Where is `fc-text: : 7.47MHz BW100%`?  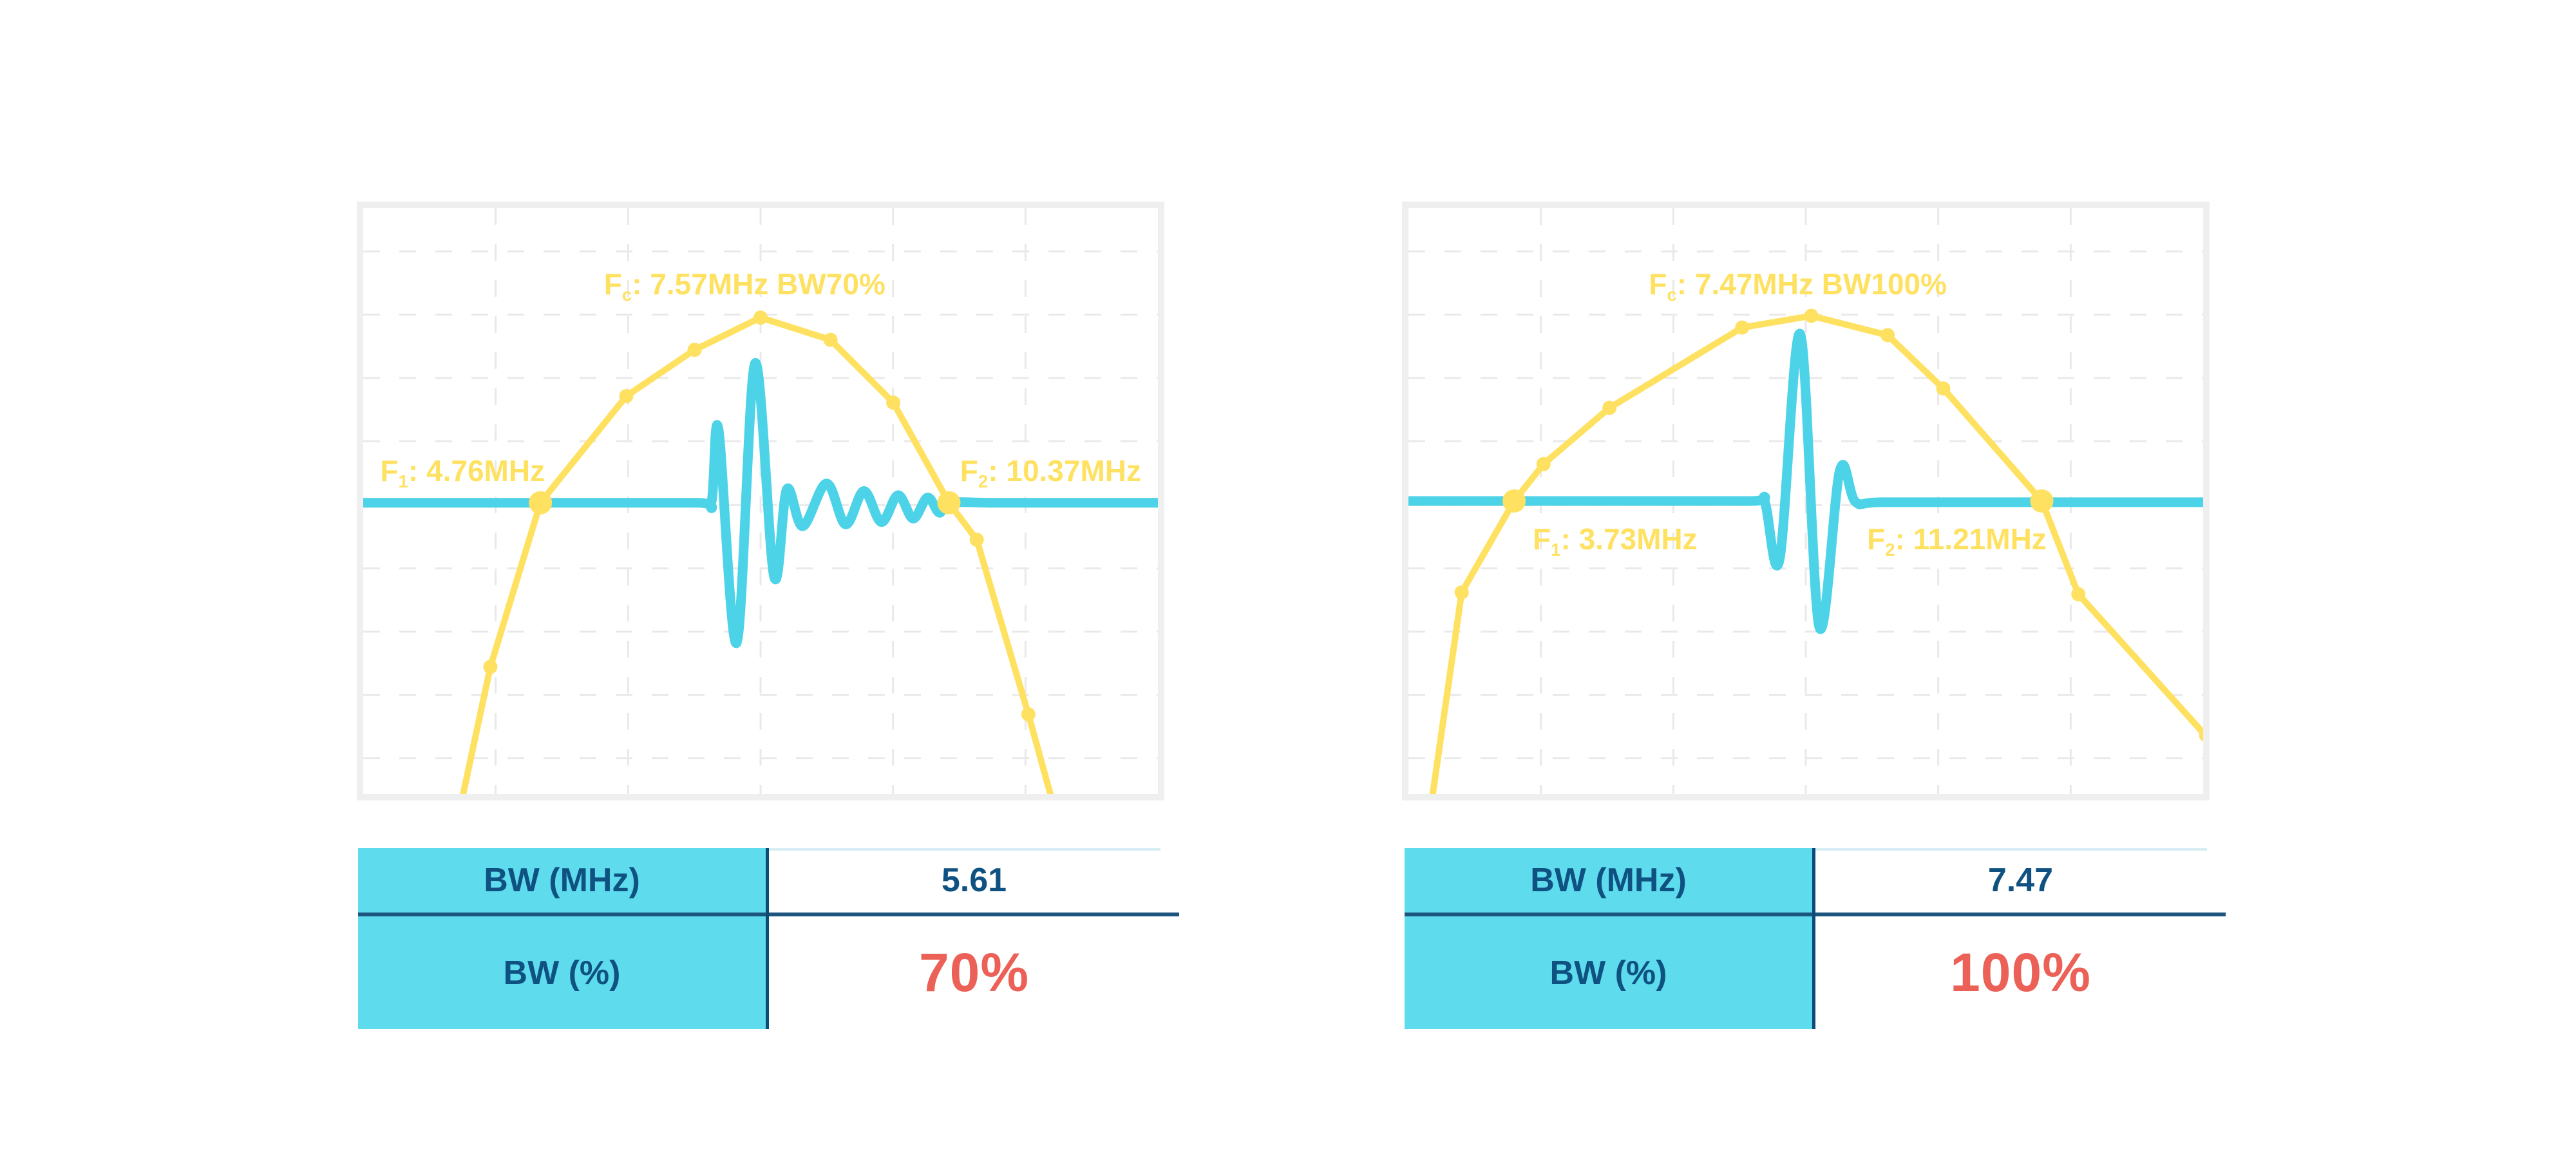 fc-text: : 7.47MHz BW100% is located at coordinates (1812, 284).